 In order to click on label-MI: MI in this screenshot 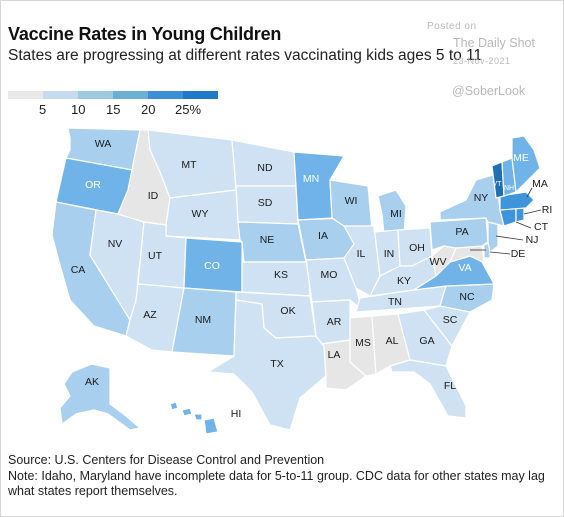, I will do `click(396, 214)`.